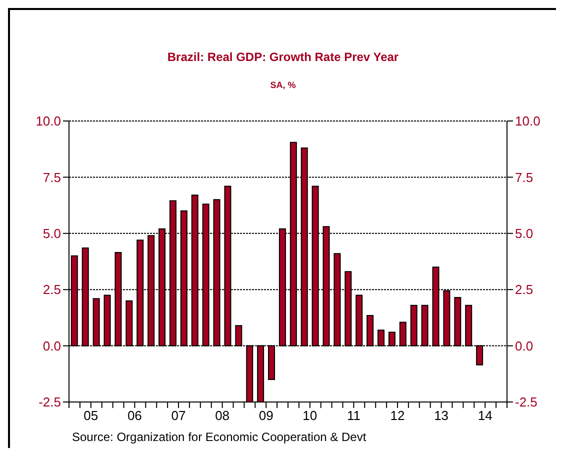 The image size is (562, 454). Describe the element at coordinates (527, 121) in the screenshot. I see `y2-tick-label: 10.0` at that location.